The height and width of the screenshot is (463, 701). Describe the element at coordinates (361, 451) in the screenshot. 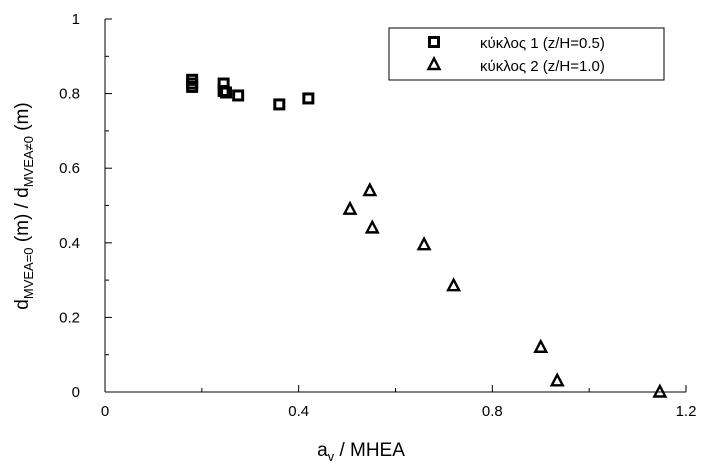

I see `x-axis-label: av / MHEA` at that location.